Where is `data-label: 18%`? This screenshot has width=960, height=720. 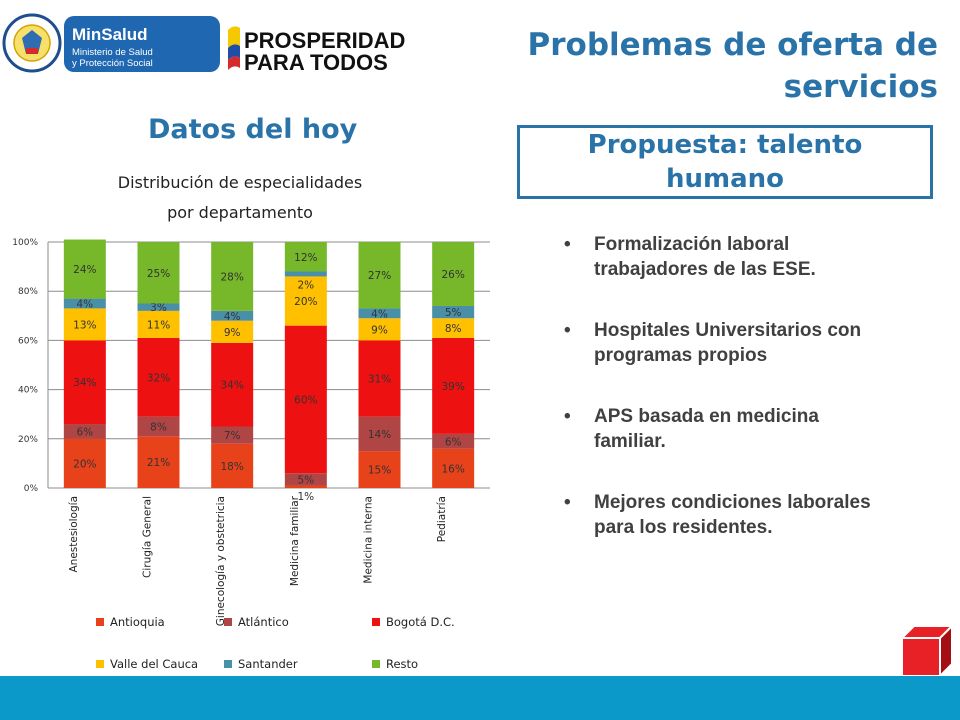
data-label: 18% is located at coordinates (231, 467).